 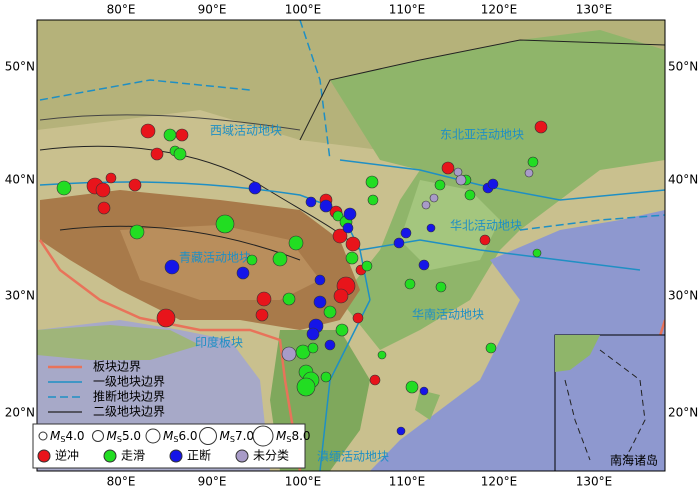 I want to click on lon-label: 100°E, so click(x=303, y=10).